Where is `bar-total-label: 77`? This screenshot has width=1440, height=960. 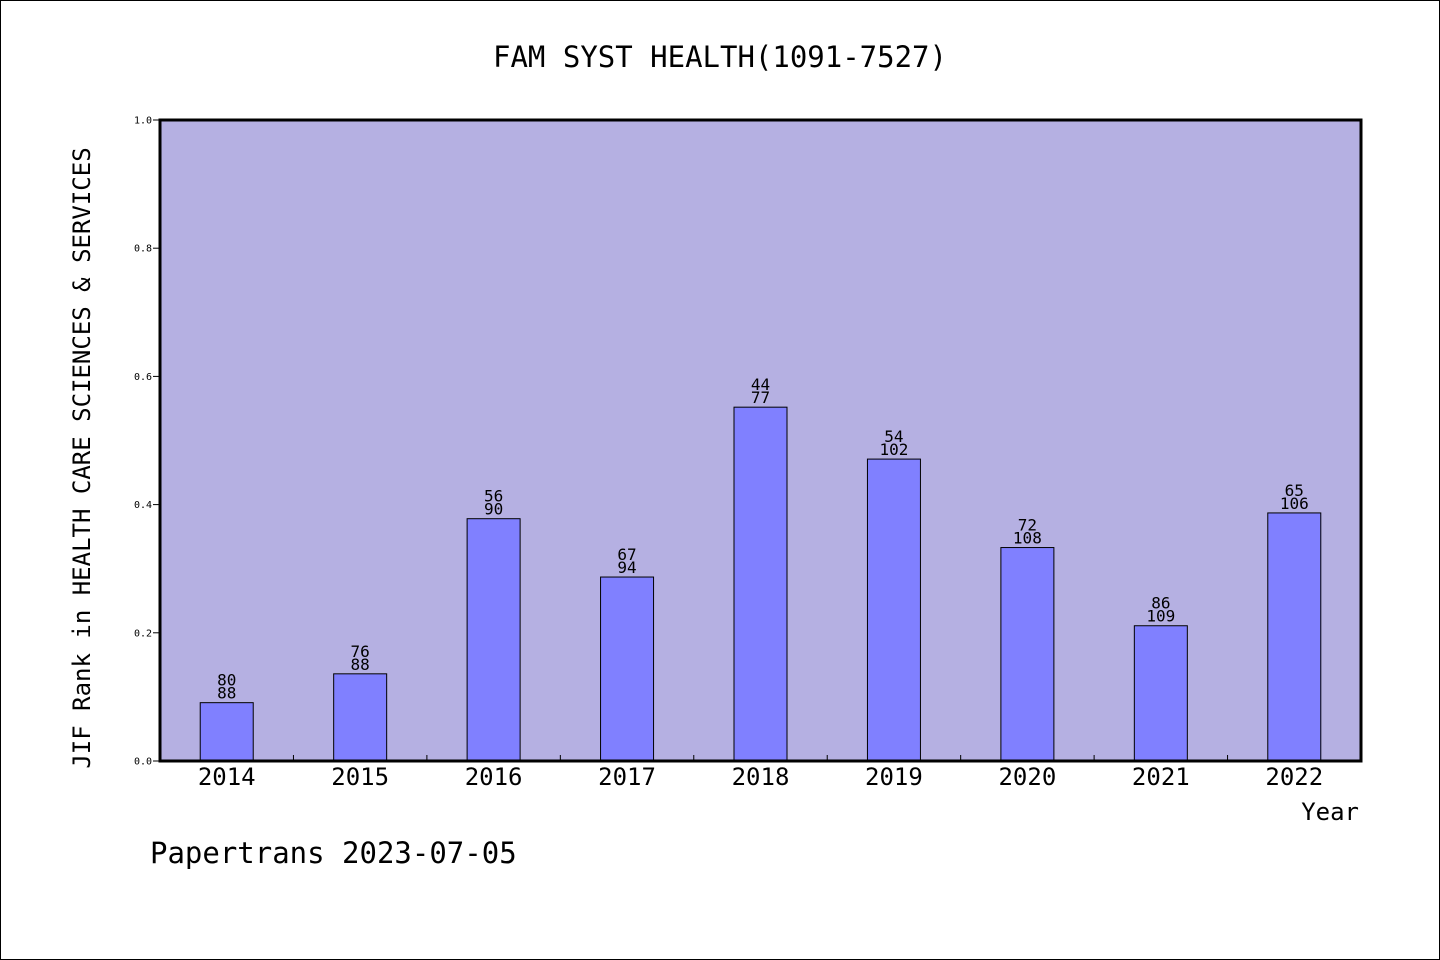 bar-total-label: 77 is located at coordinates (760, 397).